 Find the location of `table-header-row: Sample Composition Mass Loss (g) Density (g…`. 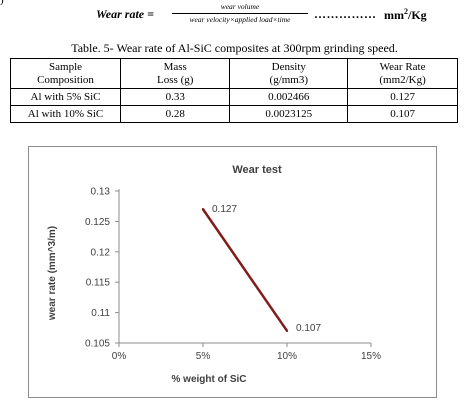

table-header-row: Sample Composition Mass Loss (g) Density (g… is located at coordinates (233, 73).